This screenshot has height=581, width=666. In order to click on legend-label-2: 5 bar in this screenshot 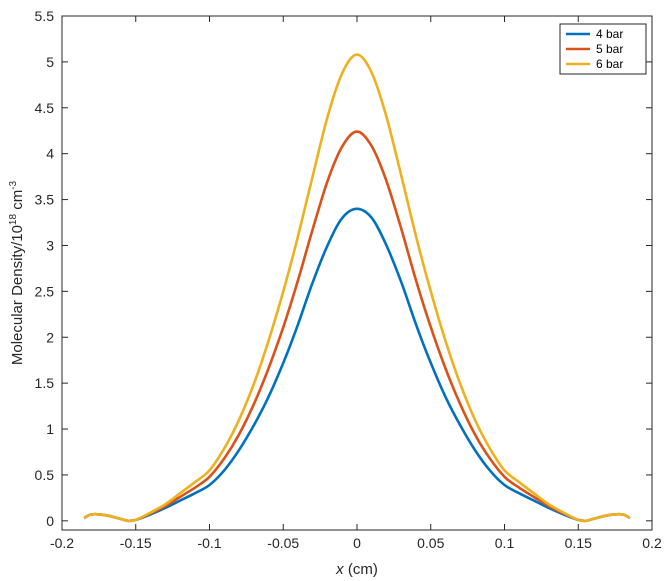, I will do `click(609, 49)`.